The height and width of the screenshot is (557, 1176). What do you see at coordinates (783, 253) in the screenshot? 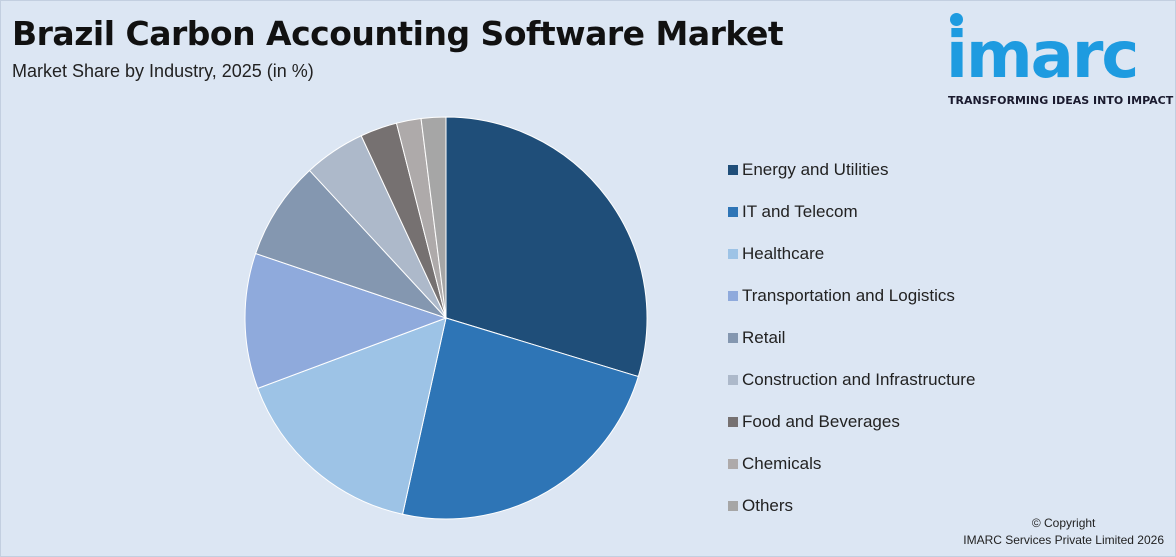
I see `legend-label: Healthcare` at bounding box center [783, 253].